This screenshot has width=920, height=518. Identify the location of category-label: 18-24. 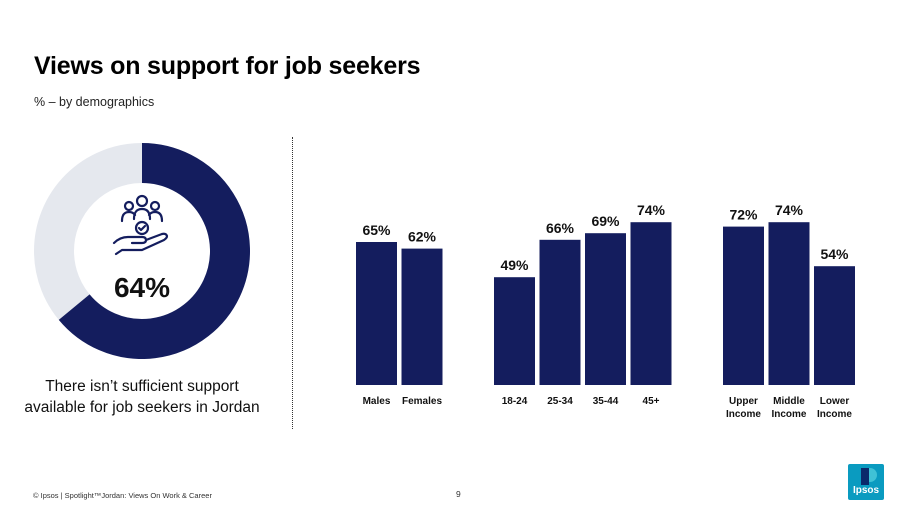
(515, 401).